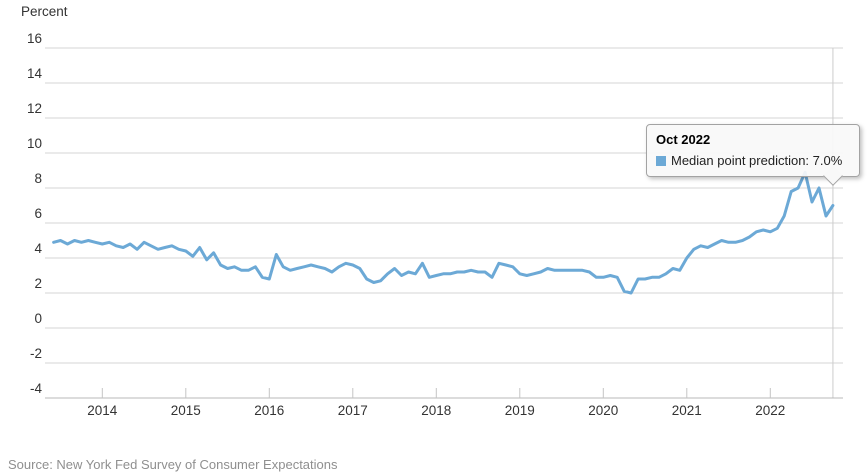  I want to click on x-axis-tick-label: 2019, so click(520, 410).